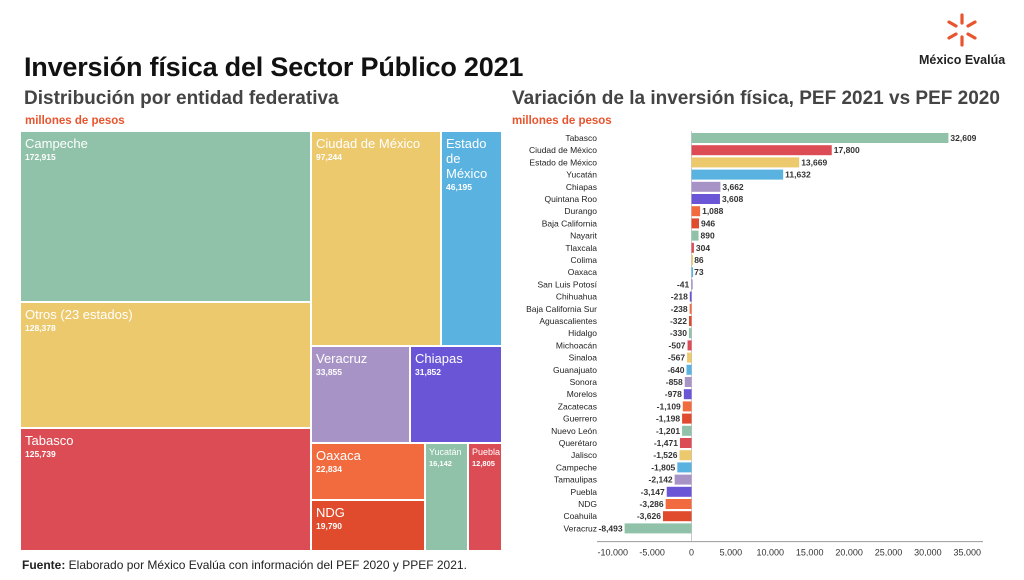 The image size is (1024, 580). I want to click on treemap-tile-name: Otros (23 estados), so click(79, 314).